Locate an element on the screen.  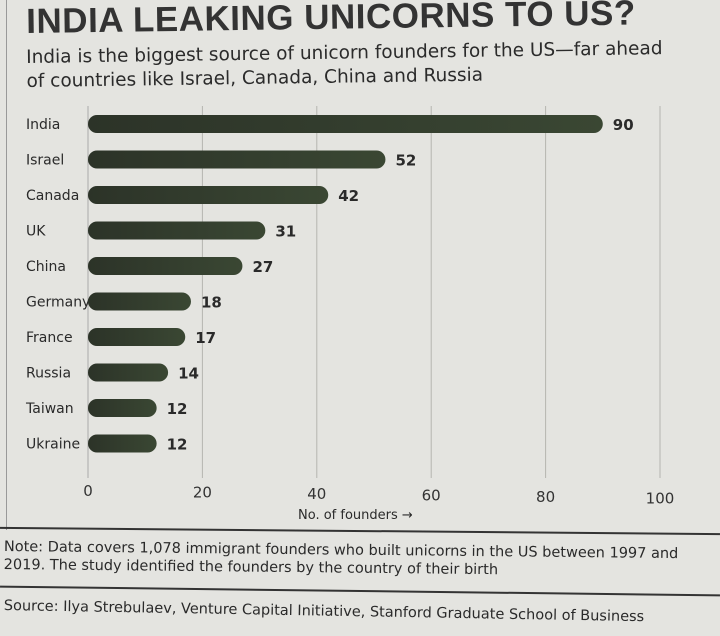
value-label: 52 is located at coordinates (405, 161).